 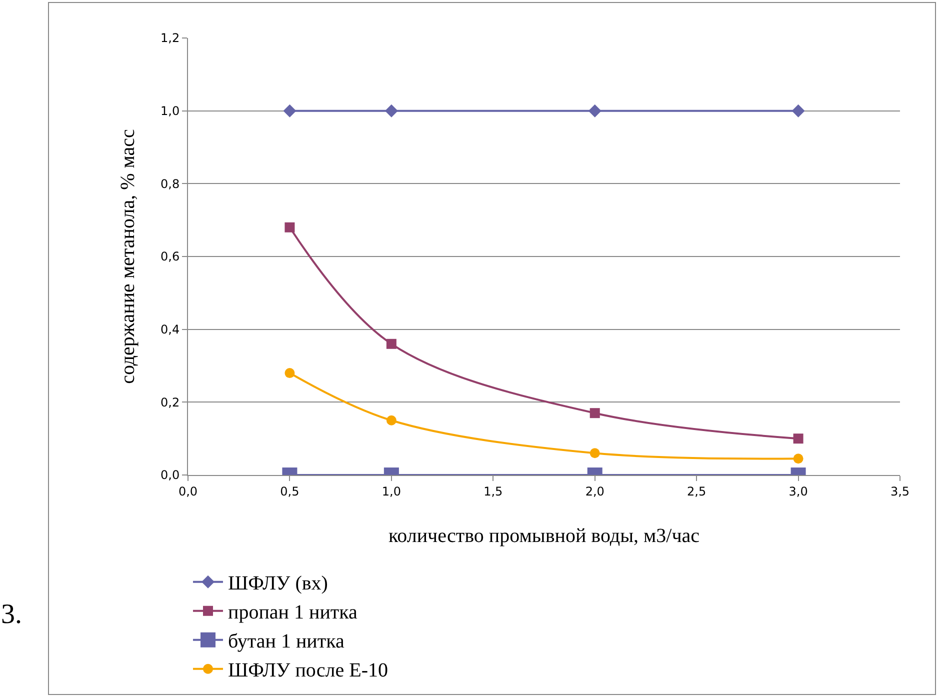 What do you see at coordinates (170, 475) in the screenshot?
I see `y-tick-label: 0,0` at bounding box center [170, 475].